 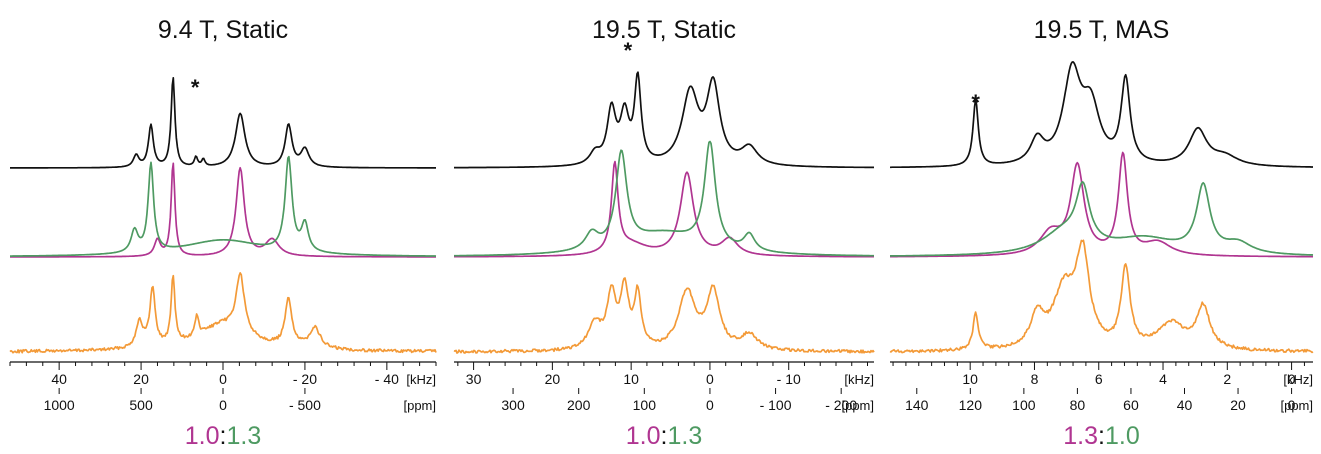 I want to click on khz-tick-label: 4, so click(x=1163, y=379).